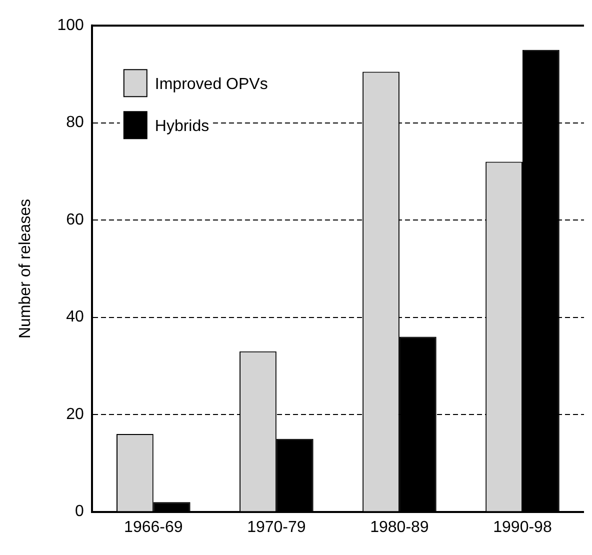 The width and height of the screenshot is (592, 555). What do you see at coordinates (25, 268) in the screenshot?
I see `y-axis-title: Number of releases` at bounding box center [25, 268].